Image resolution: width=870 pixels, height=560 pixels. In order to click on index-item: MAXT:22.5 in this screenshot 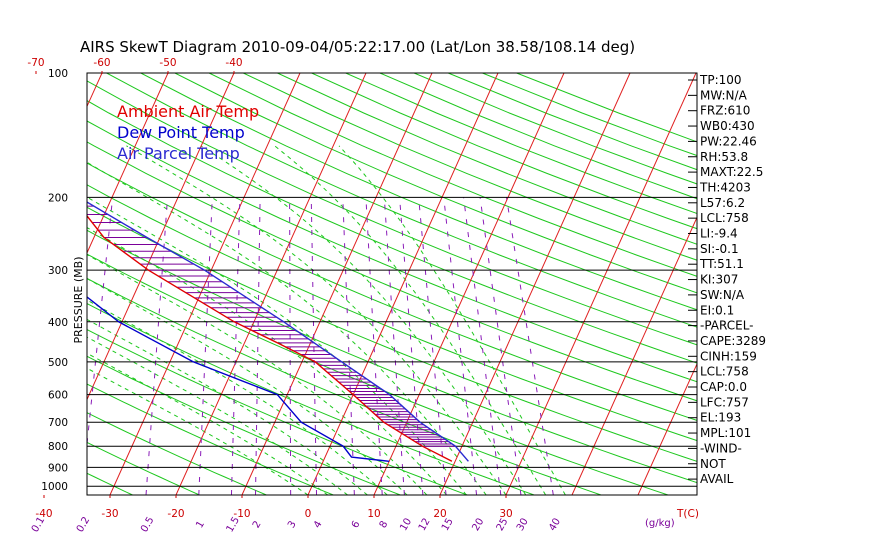, I will do `click(731, 172)`.